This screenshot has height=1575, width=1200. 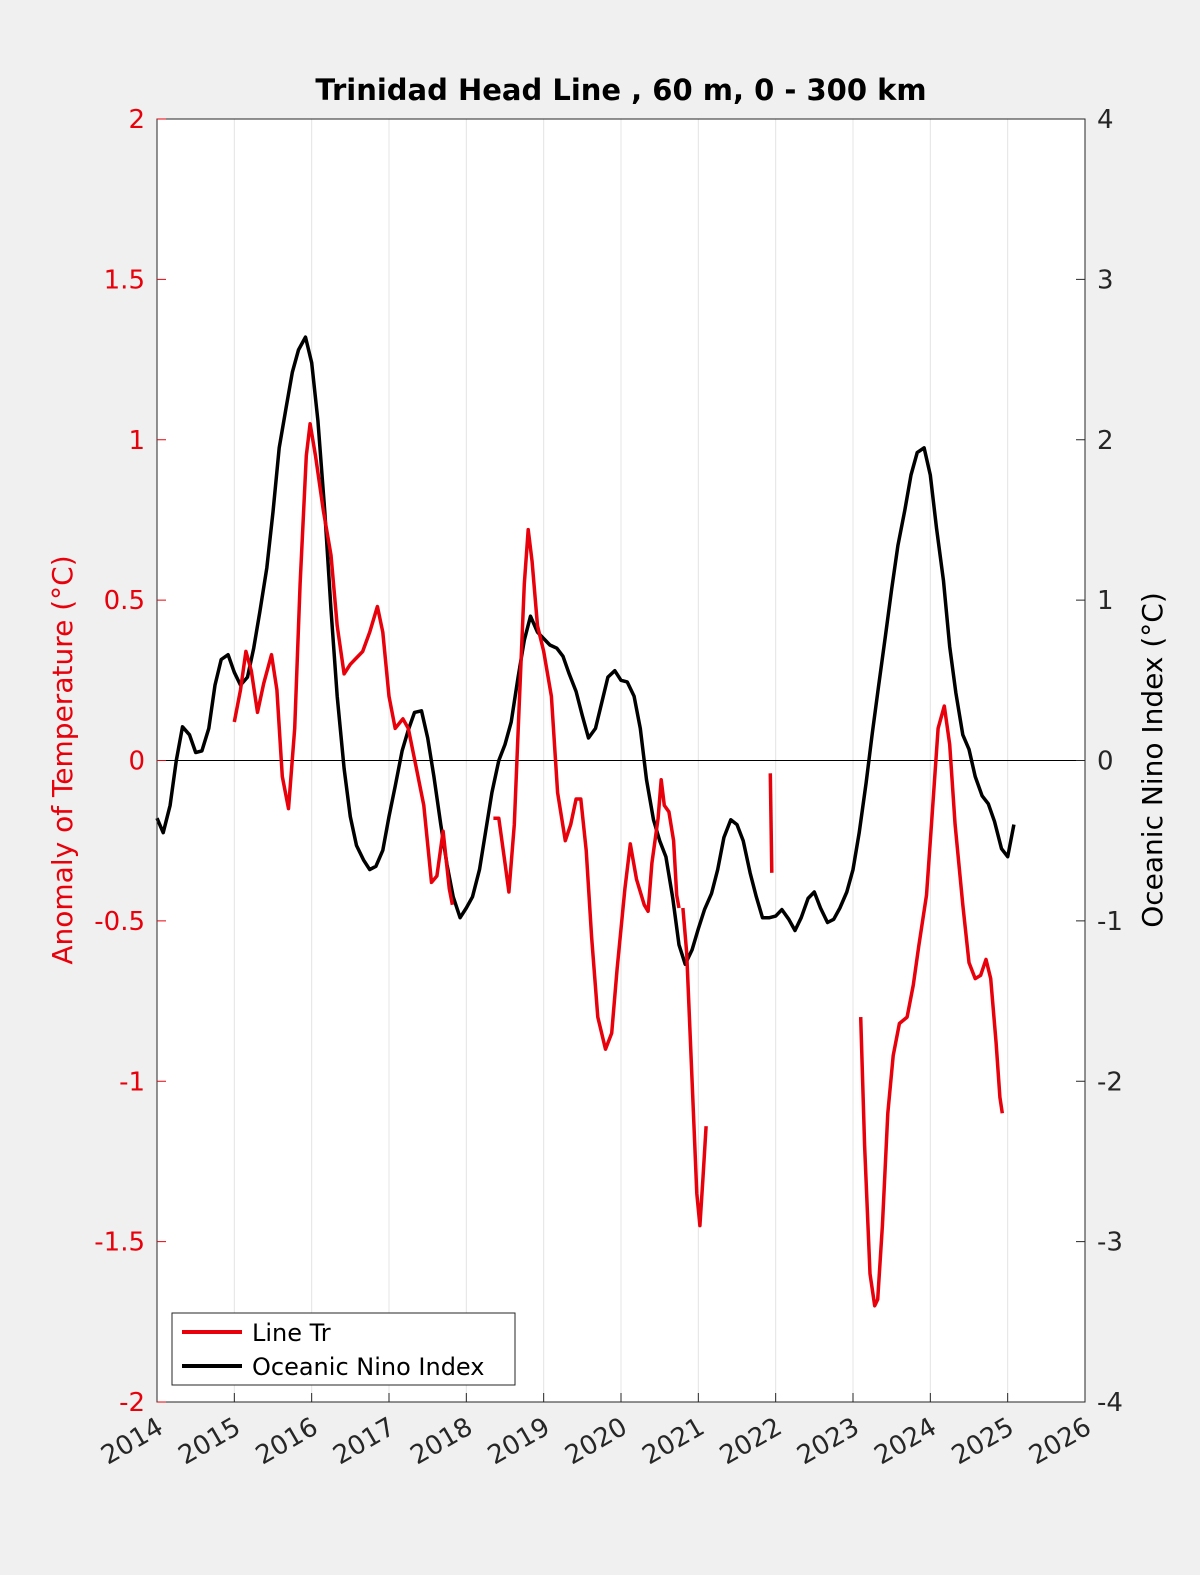 I want to click on y-left-tick-label: 2, so click(x=136, y=120).